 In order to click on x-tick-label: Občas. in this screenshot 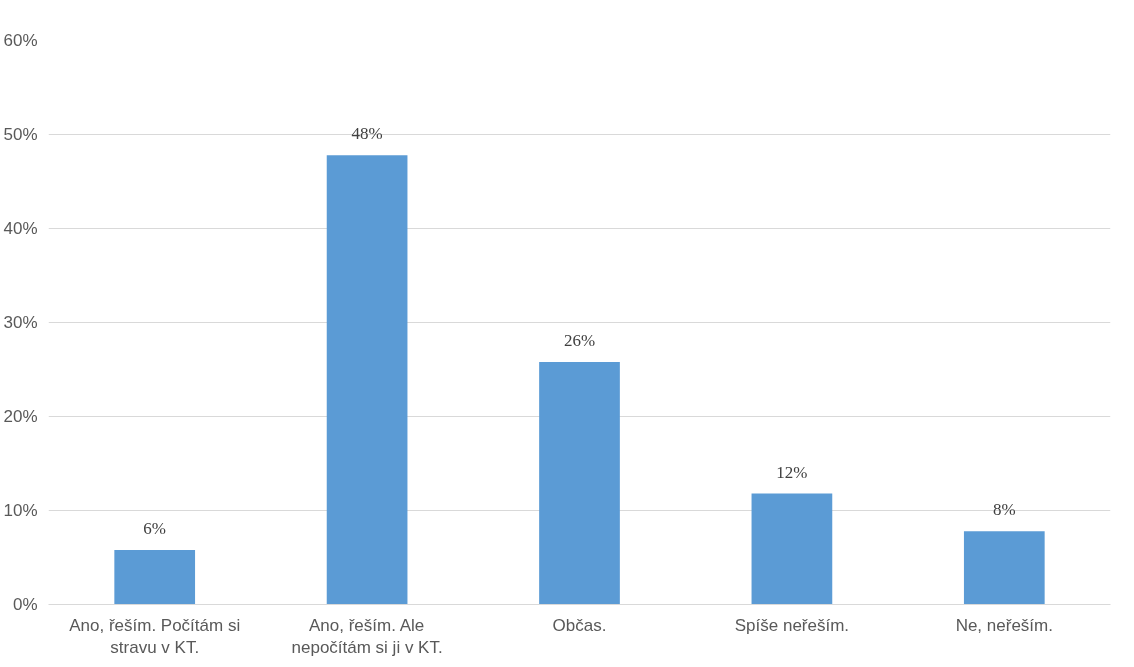, I will do `click(579, 625)`.